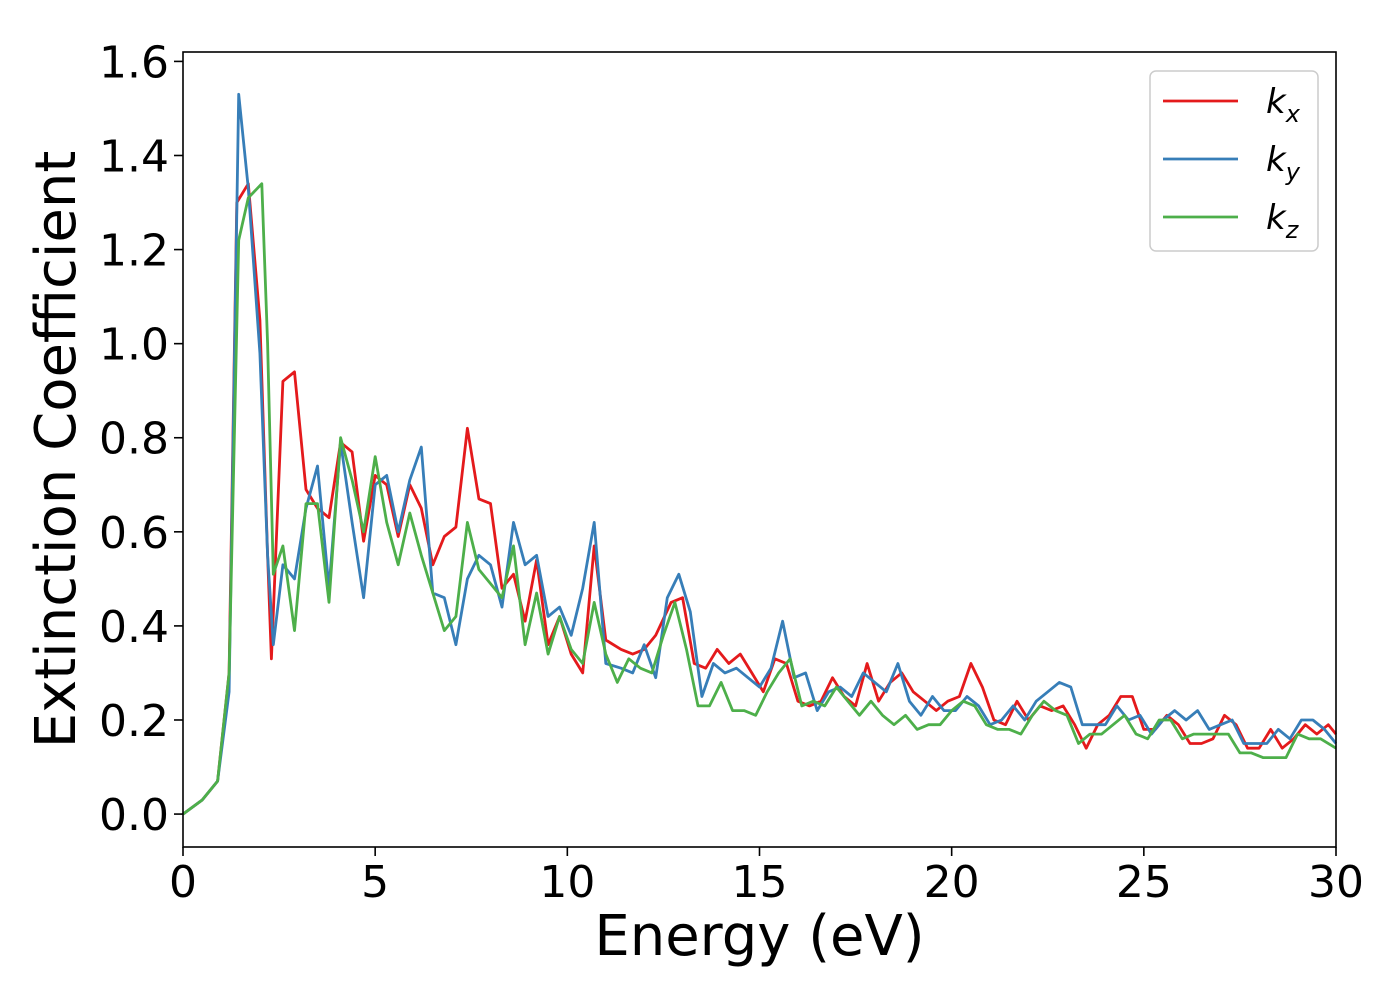 This screenshot has height=1000, width=1400. What do you see at coordinates (1283, 105) in the screenshot?
I see `legend-label-kx: kx` at bounding box center [1283, 105].